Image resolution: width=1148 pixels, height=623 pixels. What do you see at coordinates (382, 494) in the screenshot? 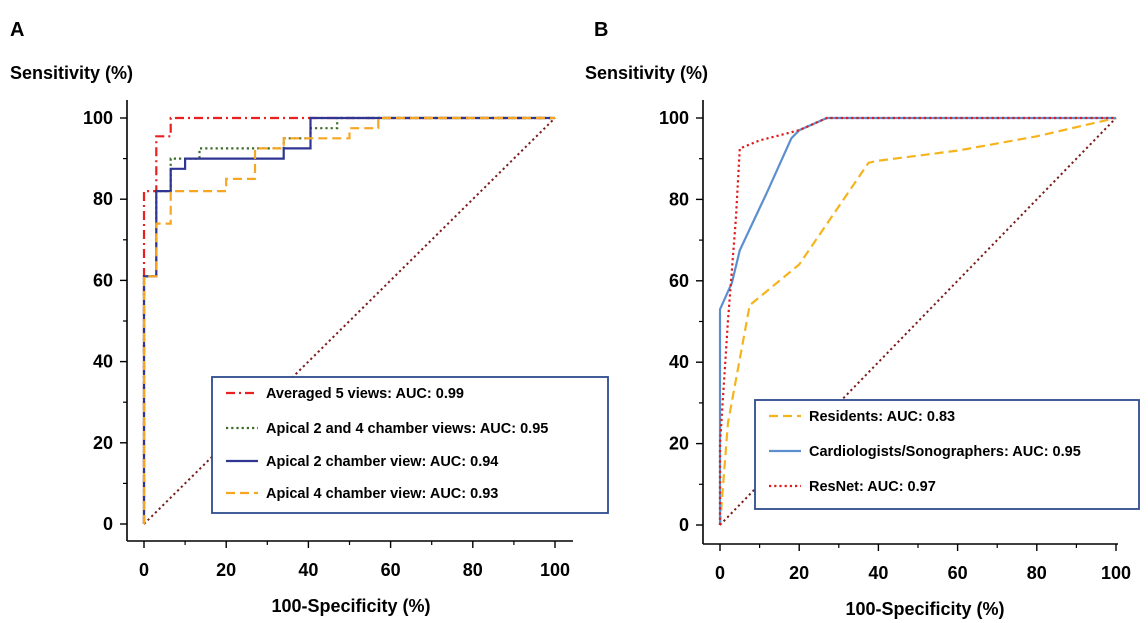
I see `legend-label: Apical 4 chamber view: AUC: 0.93` at bounding box center [382, 494].